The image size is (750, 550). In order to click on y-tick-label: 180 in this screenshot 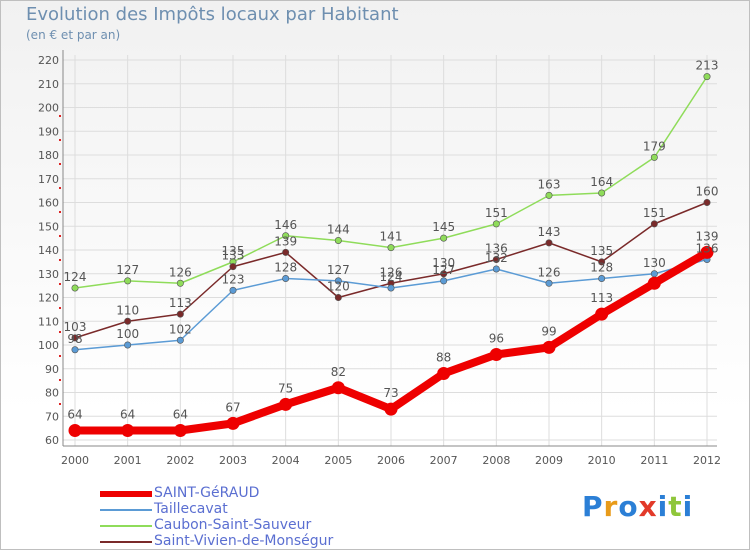, I will do `click(48, 155)`.